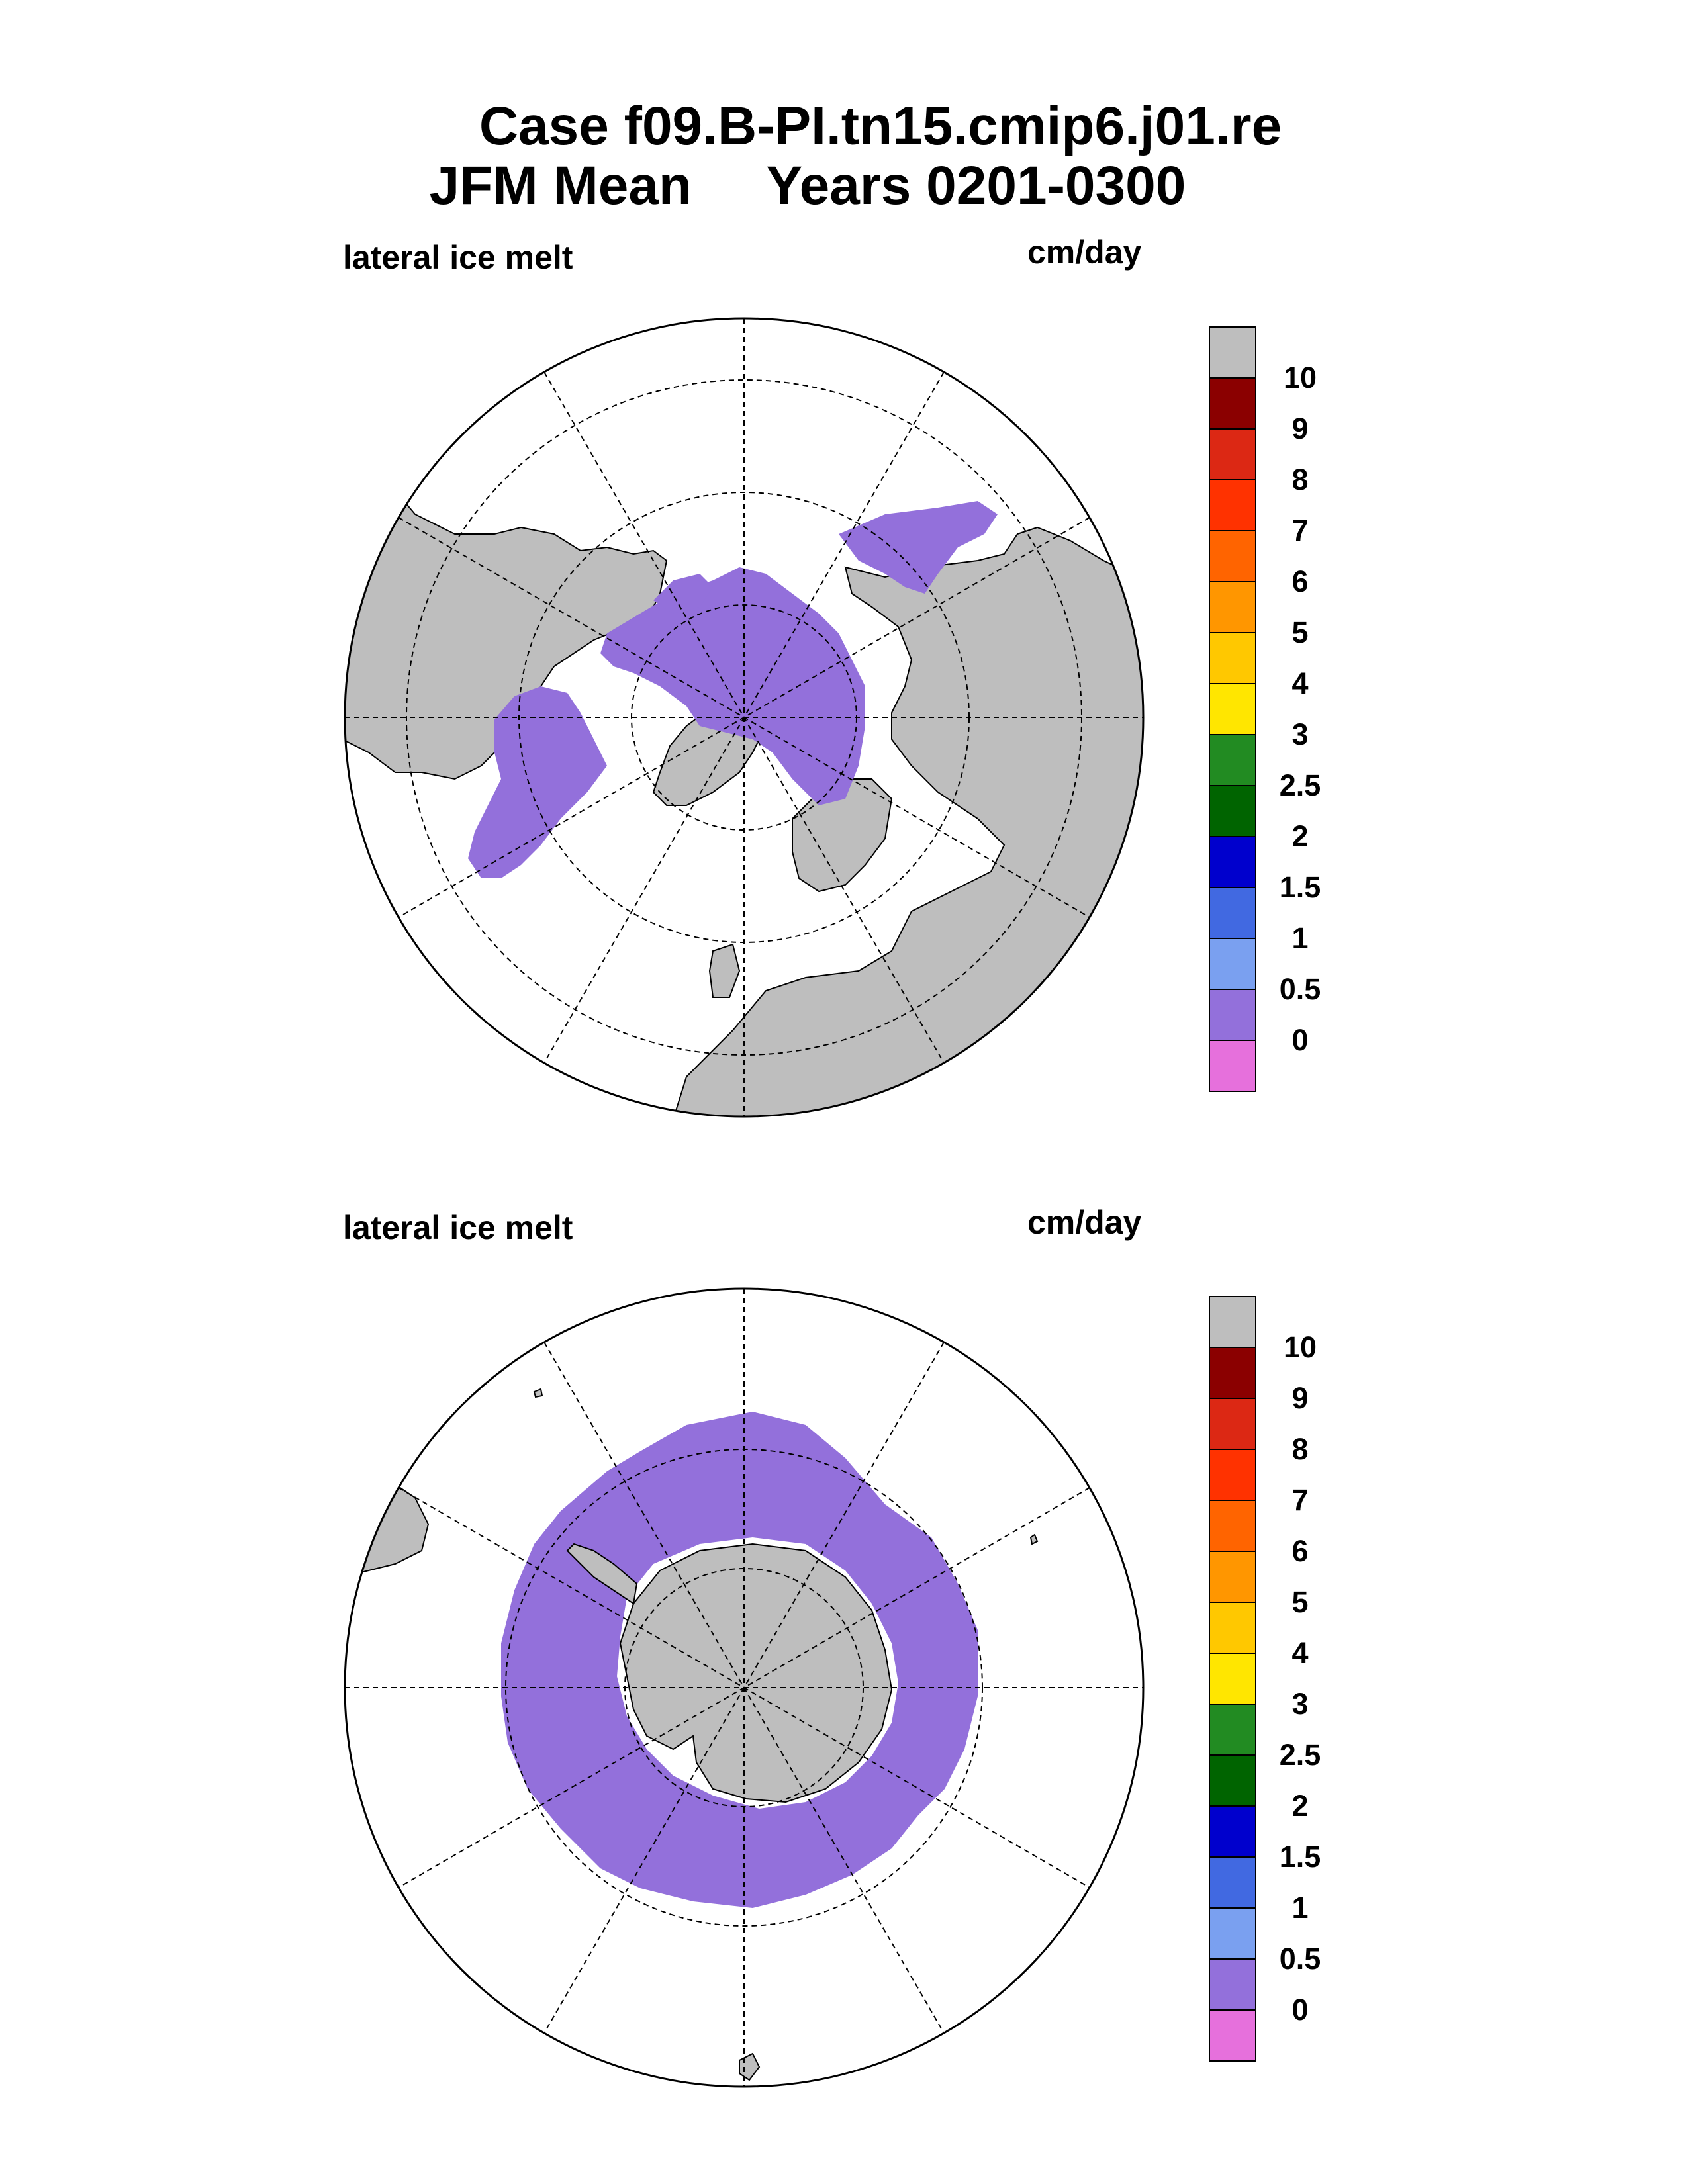 The width and height of the screenshot is (1688, 2184). What do you see at coordinates (880, 126) in the screenshot?
I see `plot-title-line1: Case f09.B-PI.tn15.cmip6.j01.re` at bounding box center [880, 126].